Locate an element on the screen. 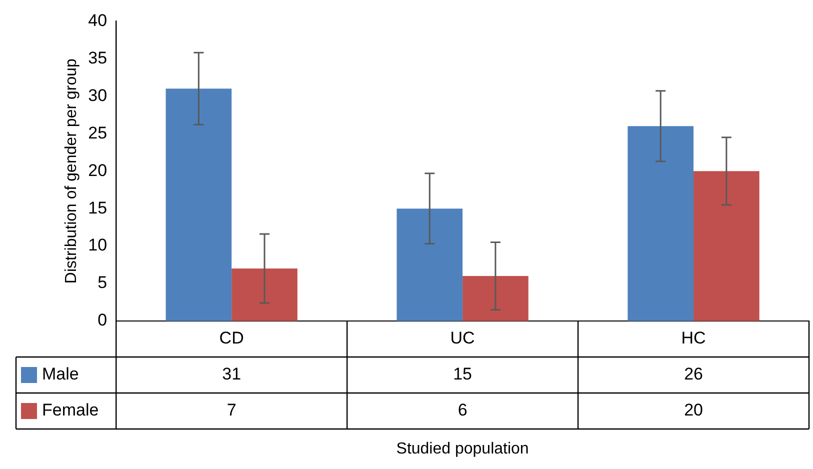 Image resolution: width=813 pixels, height=469 pixels. data-label: 31 is located at coordinates (232, 374).